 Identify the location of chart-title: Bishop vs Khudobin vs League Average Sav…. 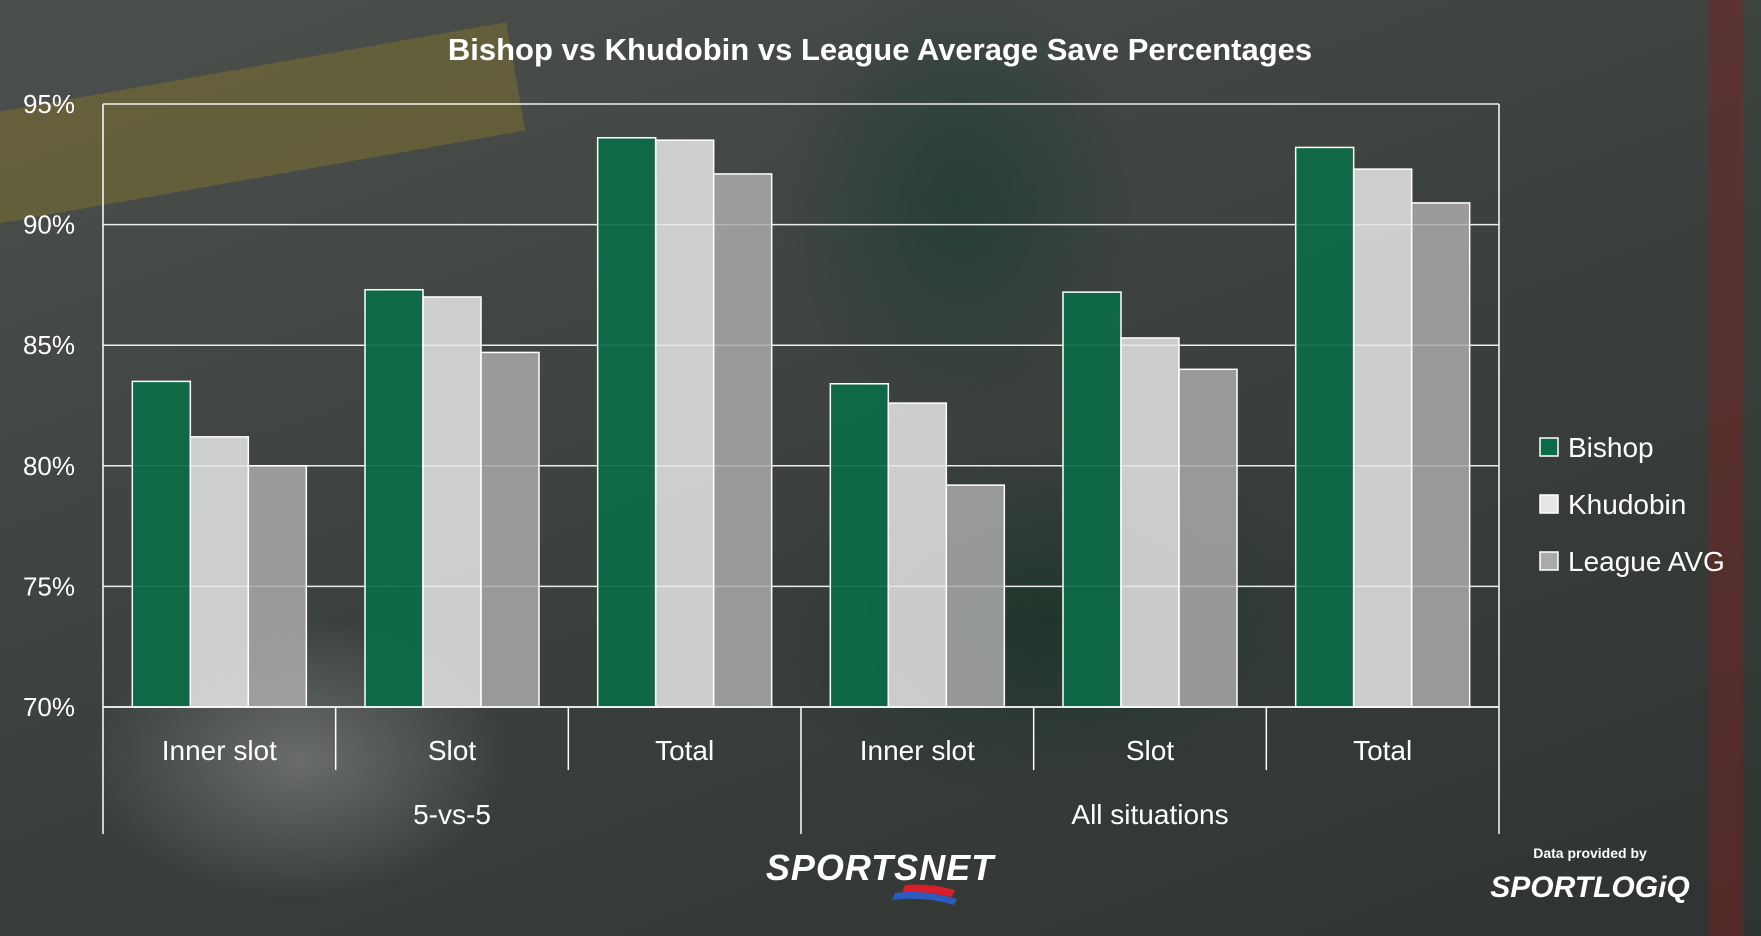
(880, 49).